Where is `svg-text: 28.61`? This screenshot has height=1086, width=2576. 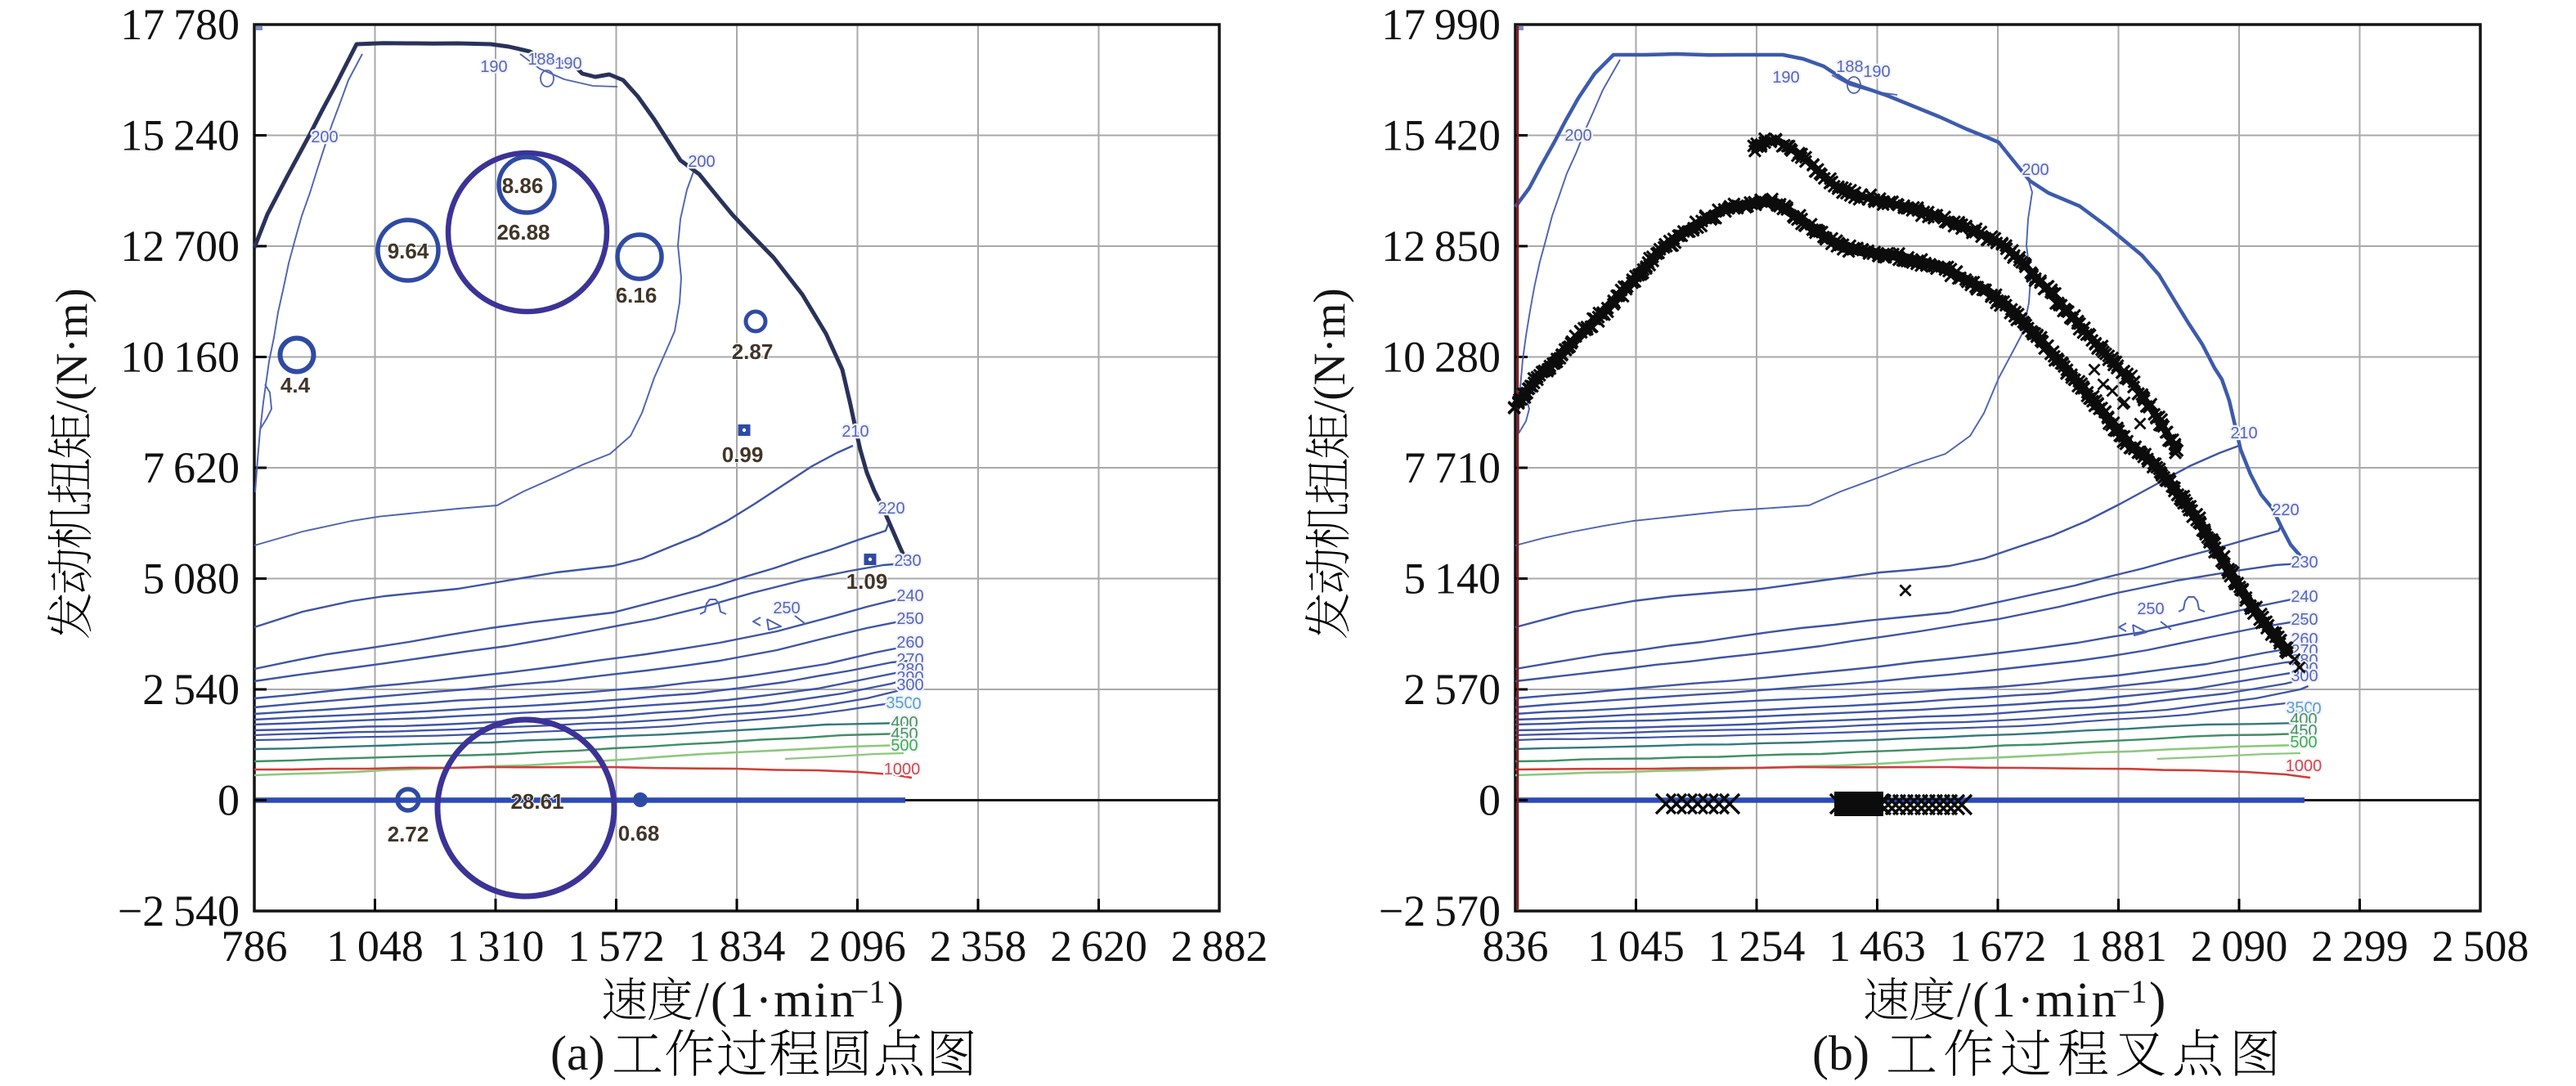
svg-text: 28.61 is located at coordinates (536, 801).